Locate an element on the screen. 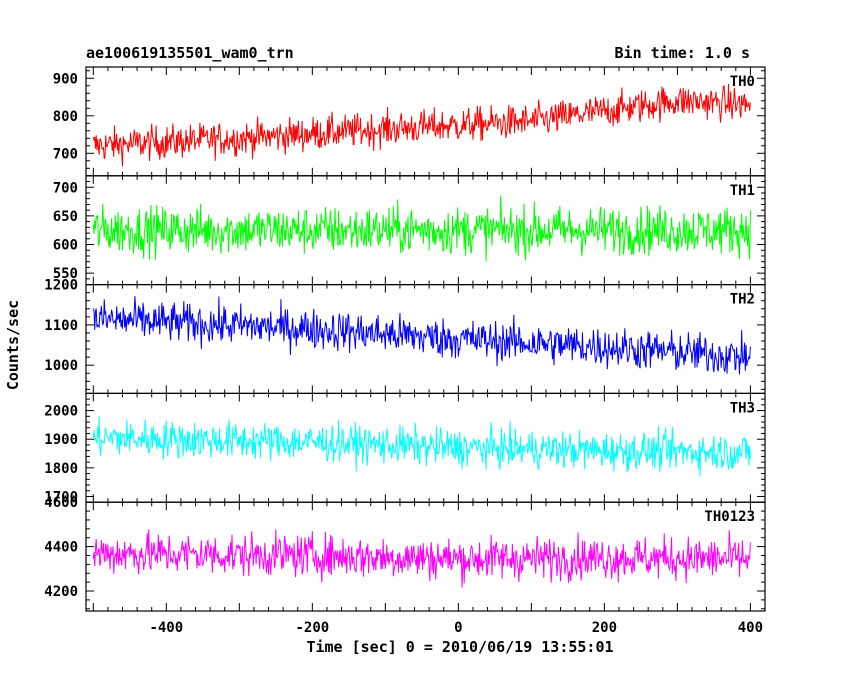  y-tick-label: 1800 is located at coordinates (61, 469).